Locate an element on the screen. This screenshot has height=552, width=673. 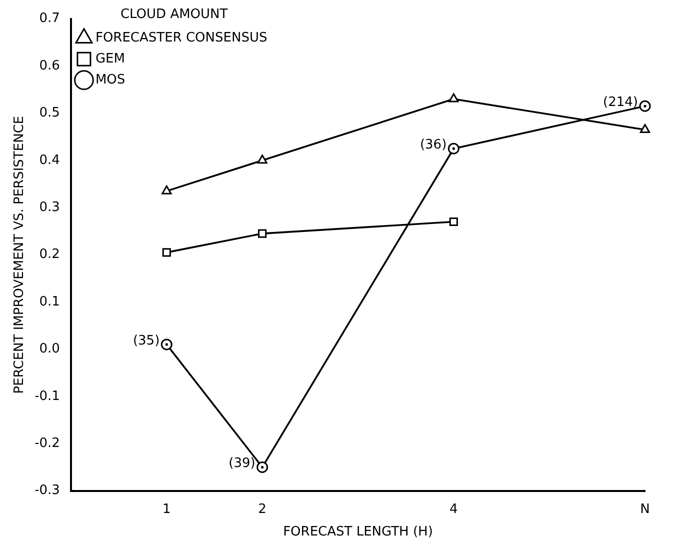
y-tick-label: 0.4 is located at coordinates (49, 160).